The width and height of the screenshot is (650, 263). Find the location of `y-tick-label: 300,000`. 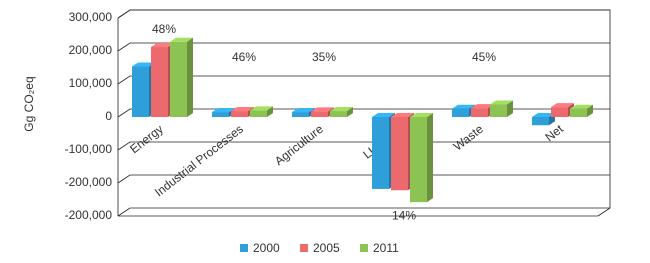

y-tick-label: 300,000 is located at coordinates (91, 17).